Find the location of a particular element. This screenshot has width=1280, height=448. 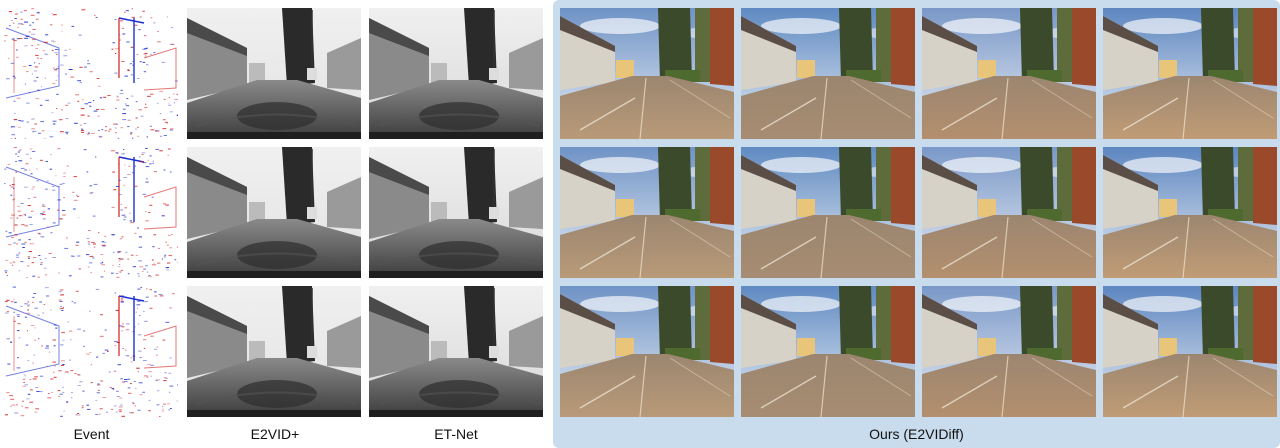

caption-ours: Ours (E2VIDiff) is located at coordinates (916, 434).